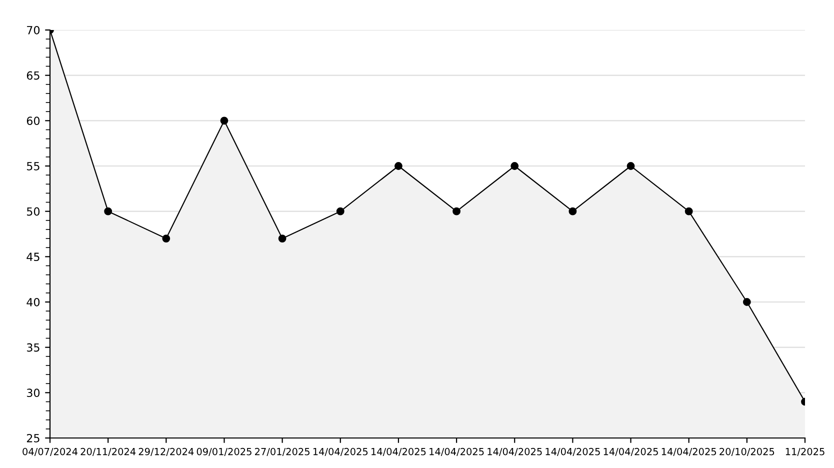 Image resolution: width=834 pixels, height=468 pixels. What do you see at coordinates (33, 347) in the screenshot?
I see `y-tick-label: 35` at bounding box center [33, 347].